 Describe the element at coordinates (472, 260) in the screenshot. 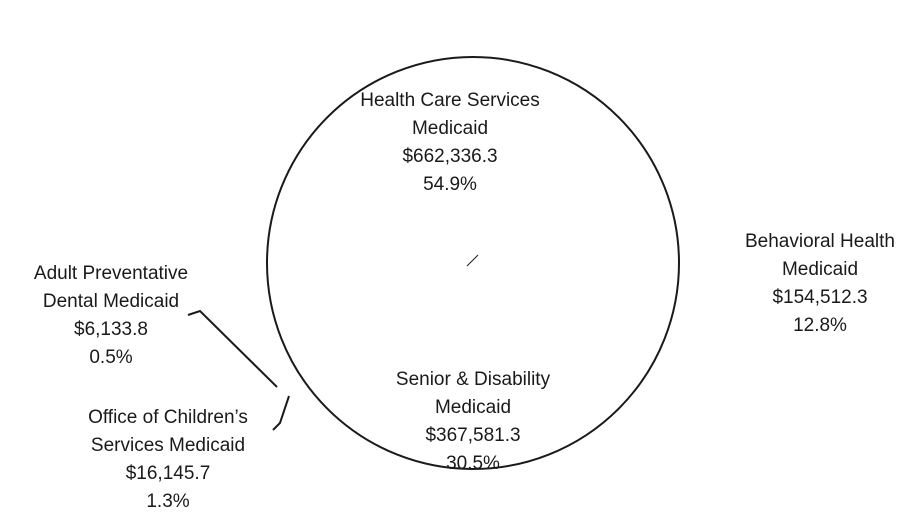

I see `center-mark` at that location.